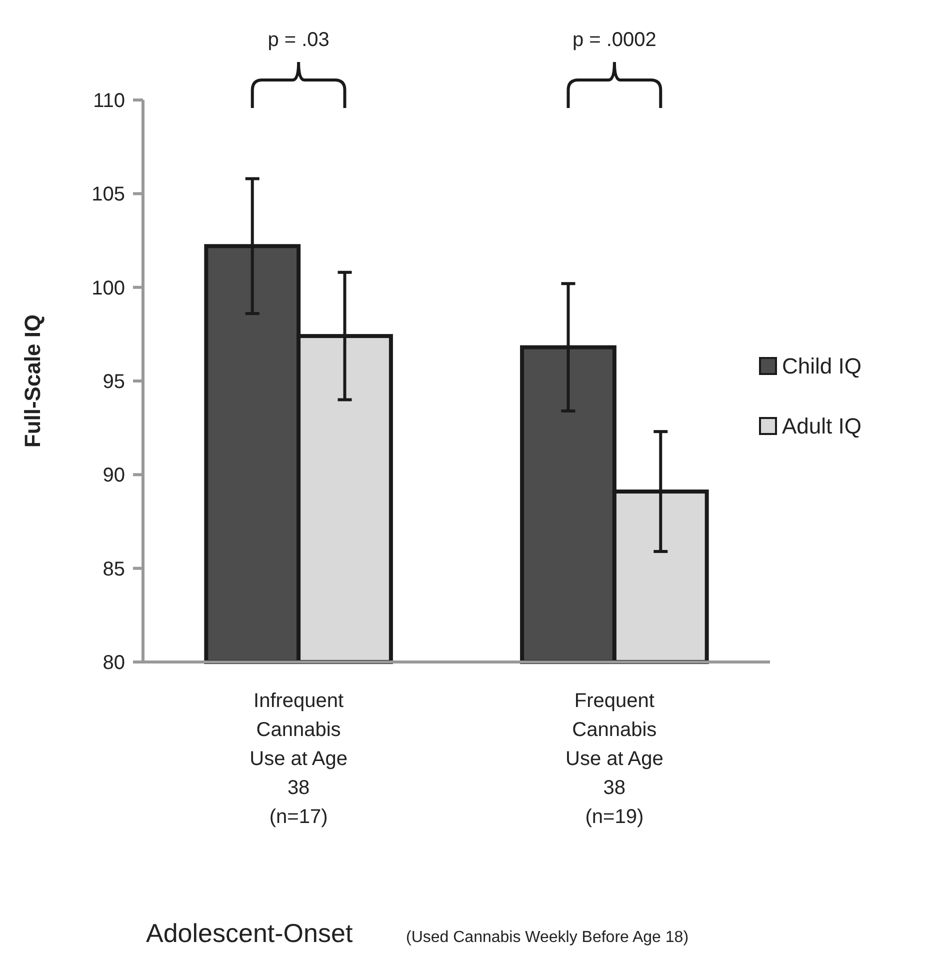 This screenshot has height=974, width=945. What do you see at coordinates (32, 381) in the screenshot?
I see `y-axis-title: Full-Scale IQ` at bounding box center [32, 381].